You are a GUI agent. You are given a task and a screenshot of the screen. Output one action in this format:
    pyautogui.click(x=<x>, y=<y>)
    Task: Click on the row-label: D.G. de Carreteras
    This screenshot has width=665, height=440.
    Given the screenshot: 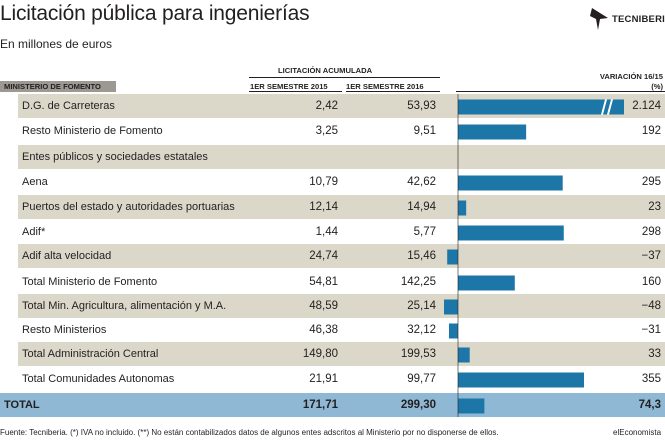 What is the action you would take?
    pyautogui.click(x=68, y=106)
    